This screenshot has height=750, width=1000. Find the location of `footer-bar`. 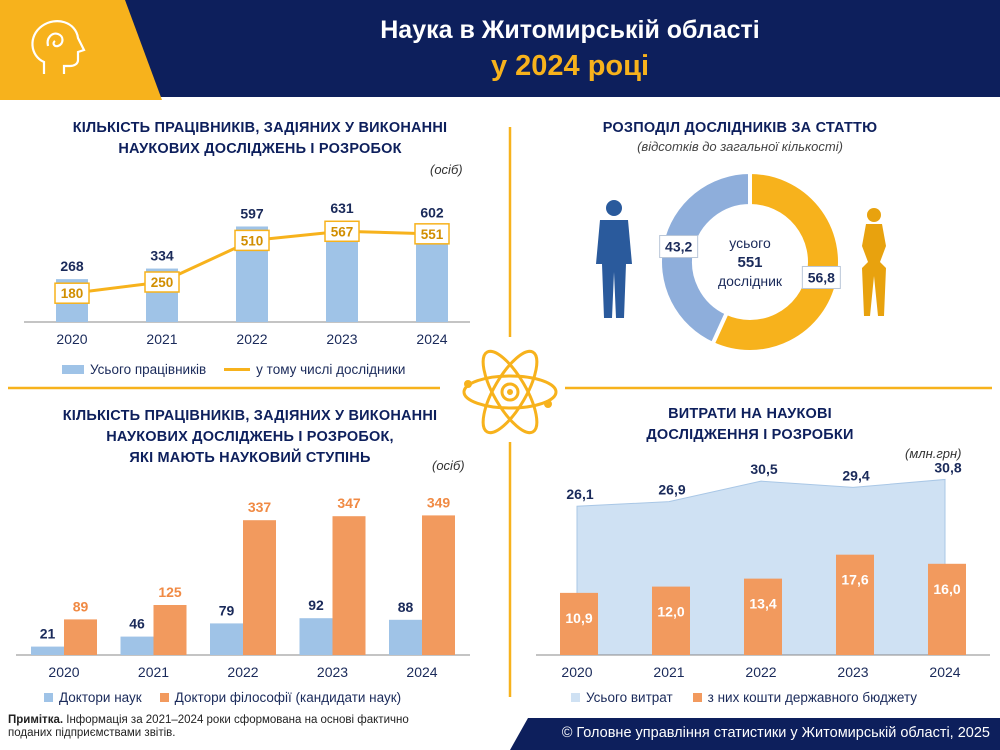

footer-bar is located at coordinates (755, 734).